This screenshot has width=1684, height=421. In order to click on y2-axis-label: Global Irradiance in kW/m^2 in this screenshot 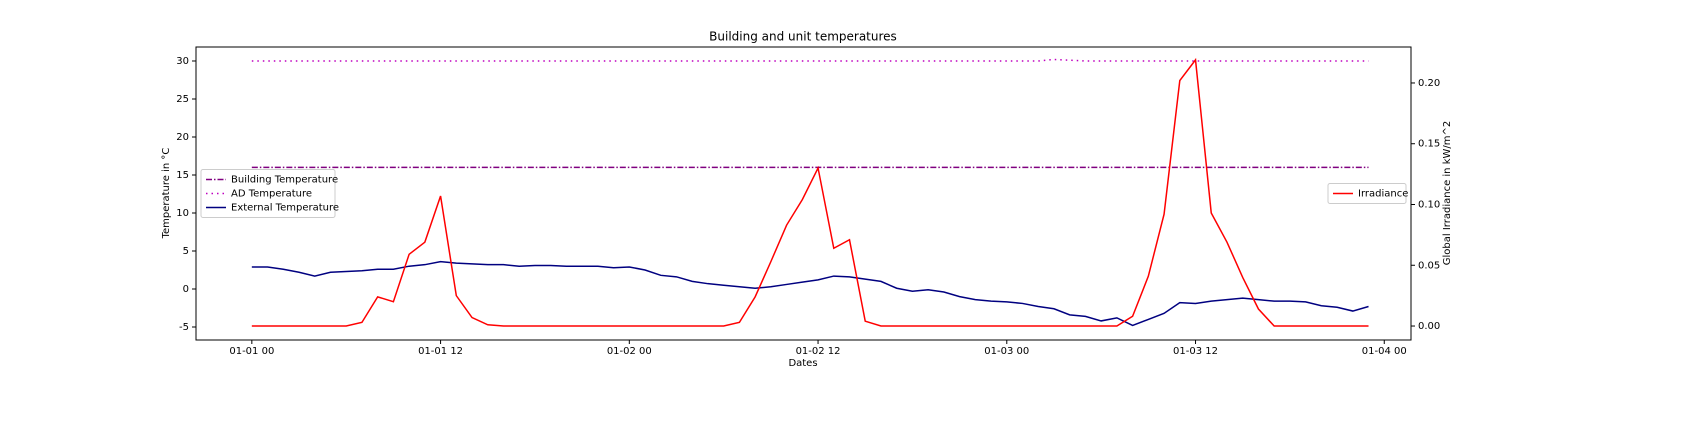, I will do `click(1447, 193)`.